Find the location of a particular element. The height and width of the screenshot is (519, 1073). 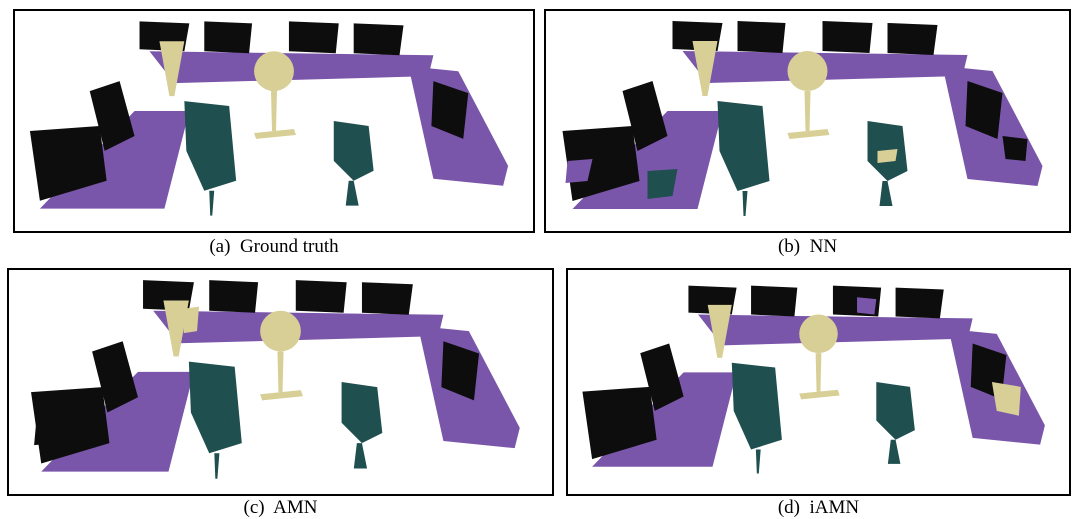

caption-nn: (b) NN is located at coordinates (807, 247).